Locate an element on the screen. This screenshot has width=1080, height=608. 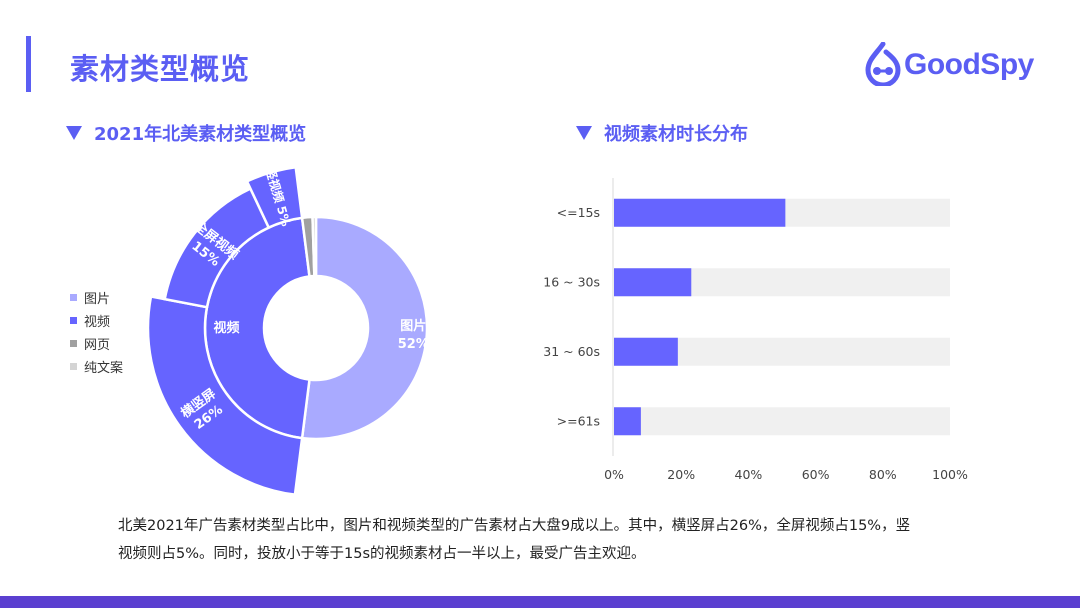
x-tick-label: 60% is located at coordinates (816, 474).